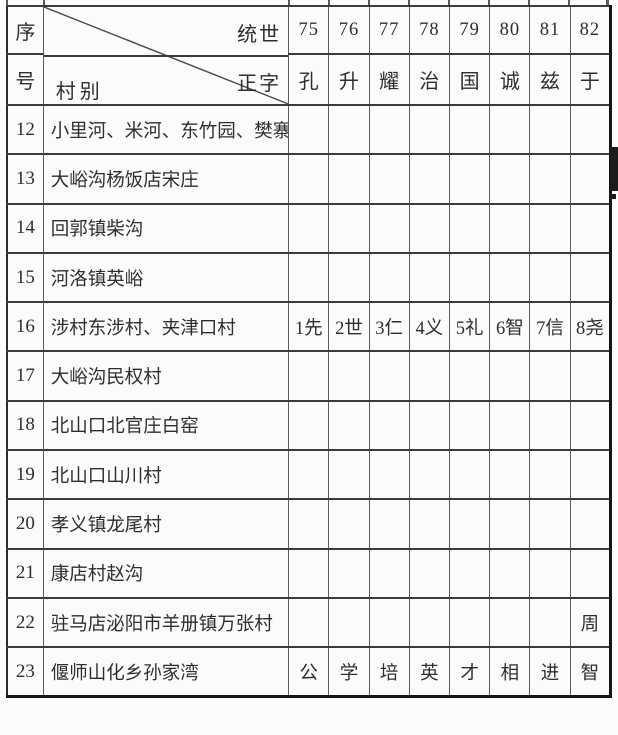 This screenshot has height=735, width=618. I want to click on generation-char: 耀, so click(389, 79).